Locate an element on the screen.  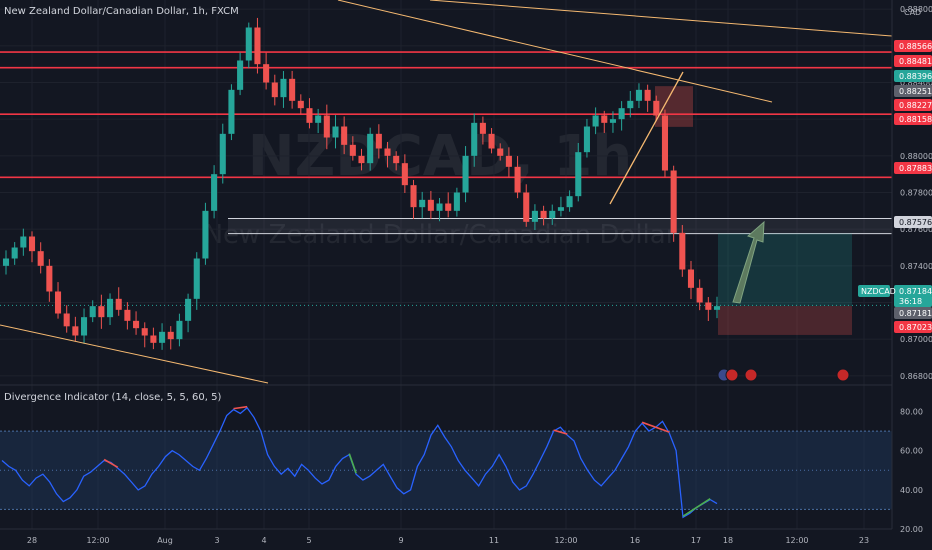
indicator-axis: 80.00 60.00 40.00 20.00 is located at coordinates (911, 471).